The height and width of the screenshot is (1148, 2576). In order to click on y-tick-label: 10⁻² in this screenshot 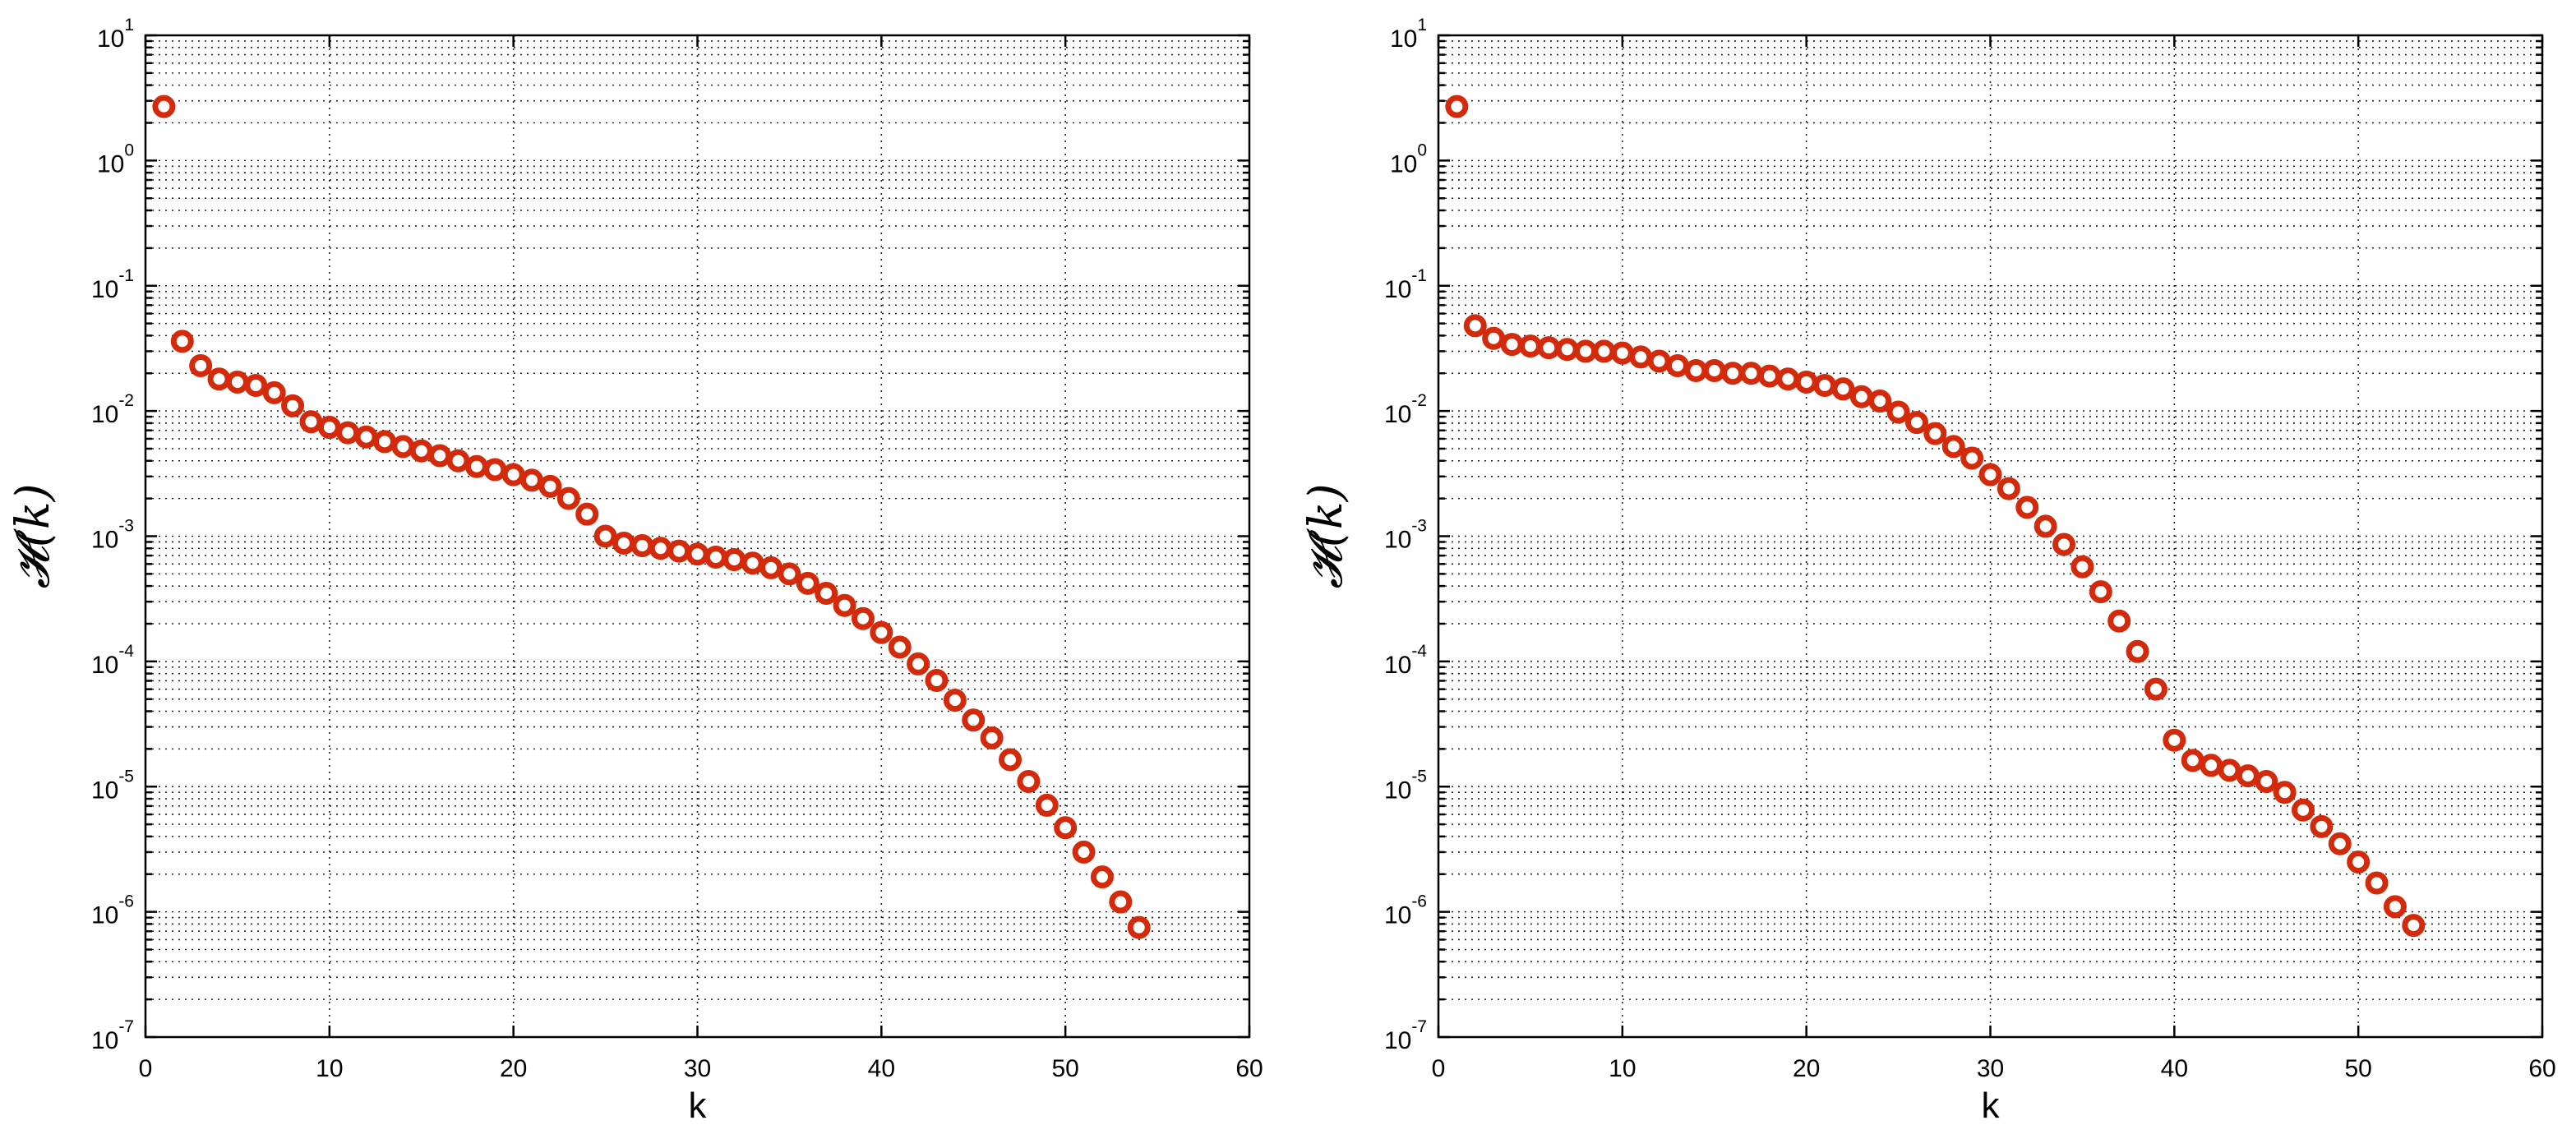, I will do `click(113, 409)`.